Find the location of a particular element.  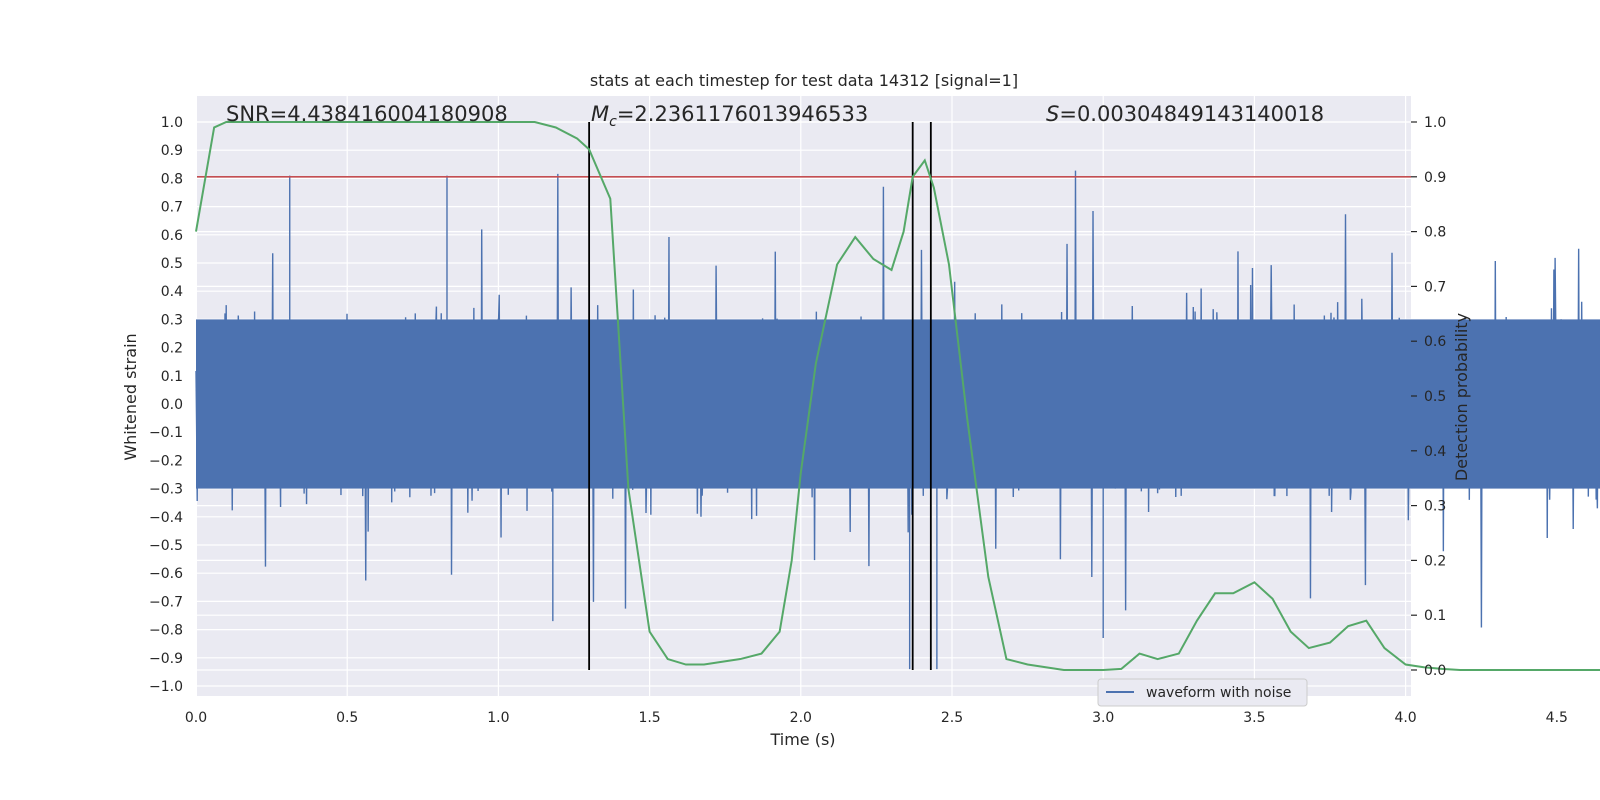

right-y-tick-label: 0.9 is located at coordinates (1435, 178).